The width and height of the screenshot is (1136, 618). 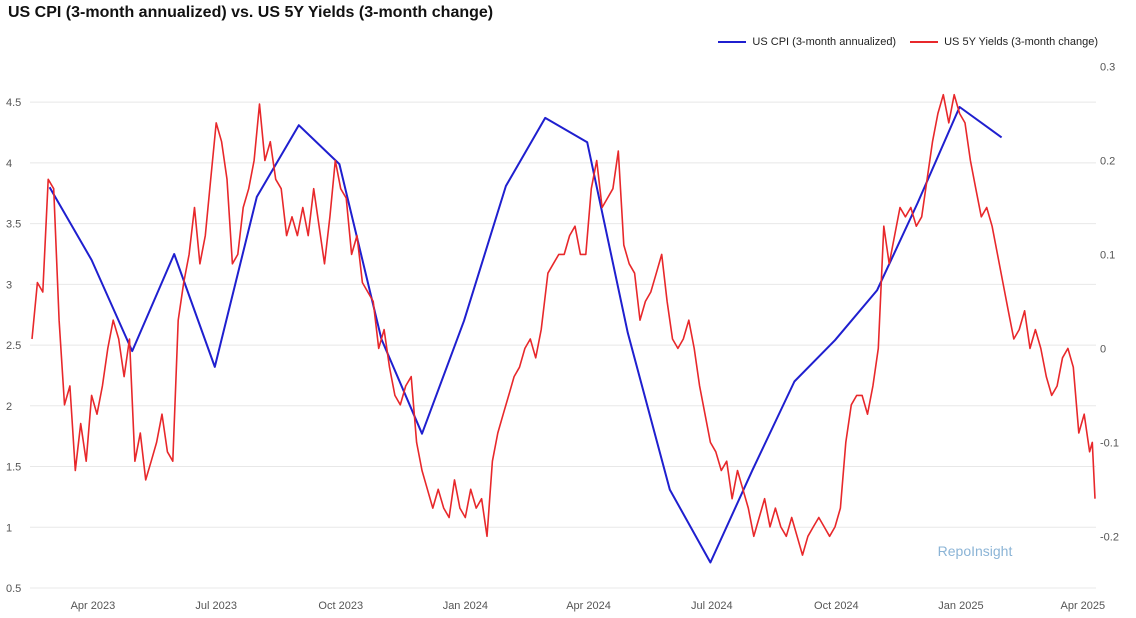 What do you see at coordinates (216, 606) in the screenshot?
I see `x-tick-label: Jul 2023` at bounding box center [216, 606].